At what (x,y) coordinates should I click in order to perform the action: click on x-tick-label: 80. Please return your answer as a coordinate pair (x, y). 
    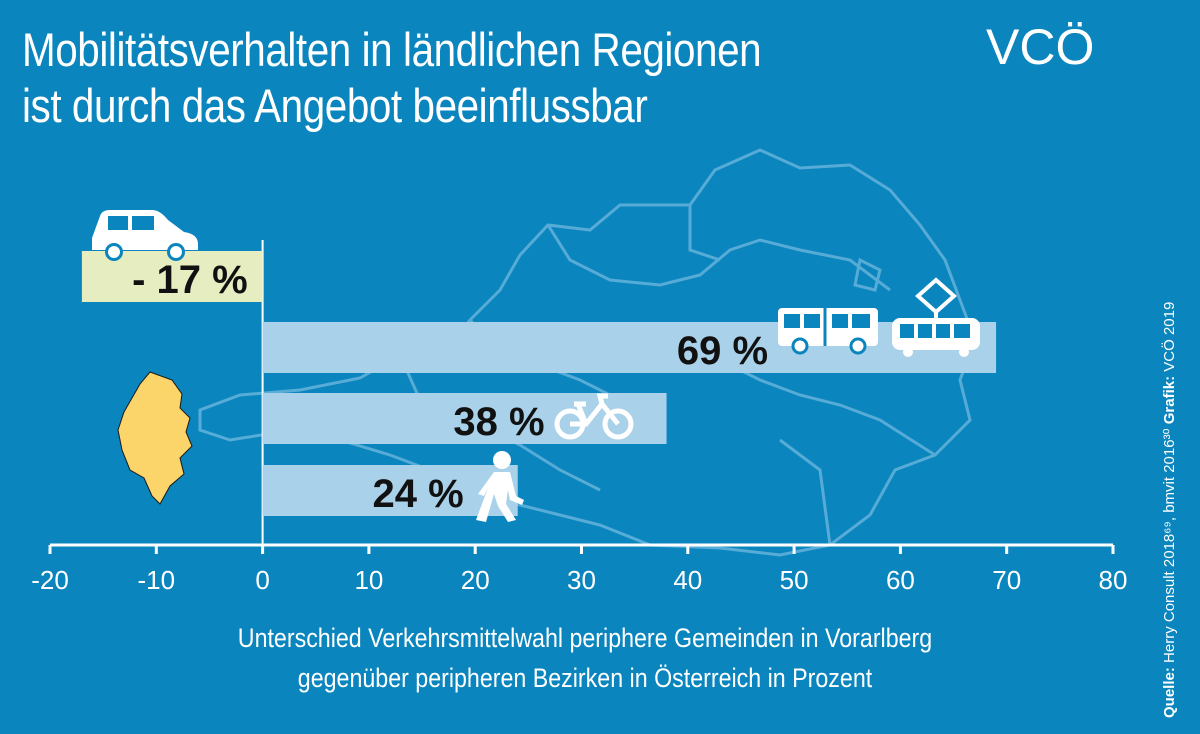
    Looking at the image, I should click on (1113, 580).